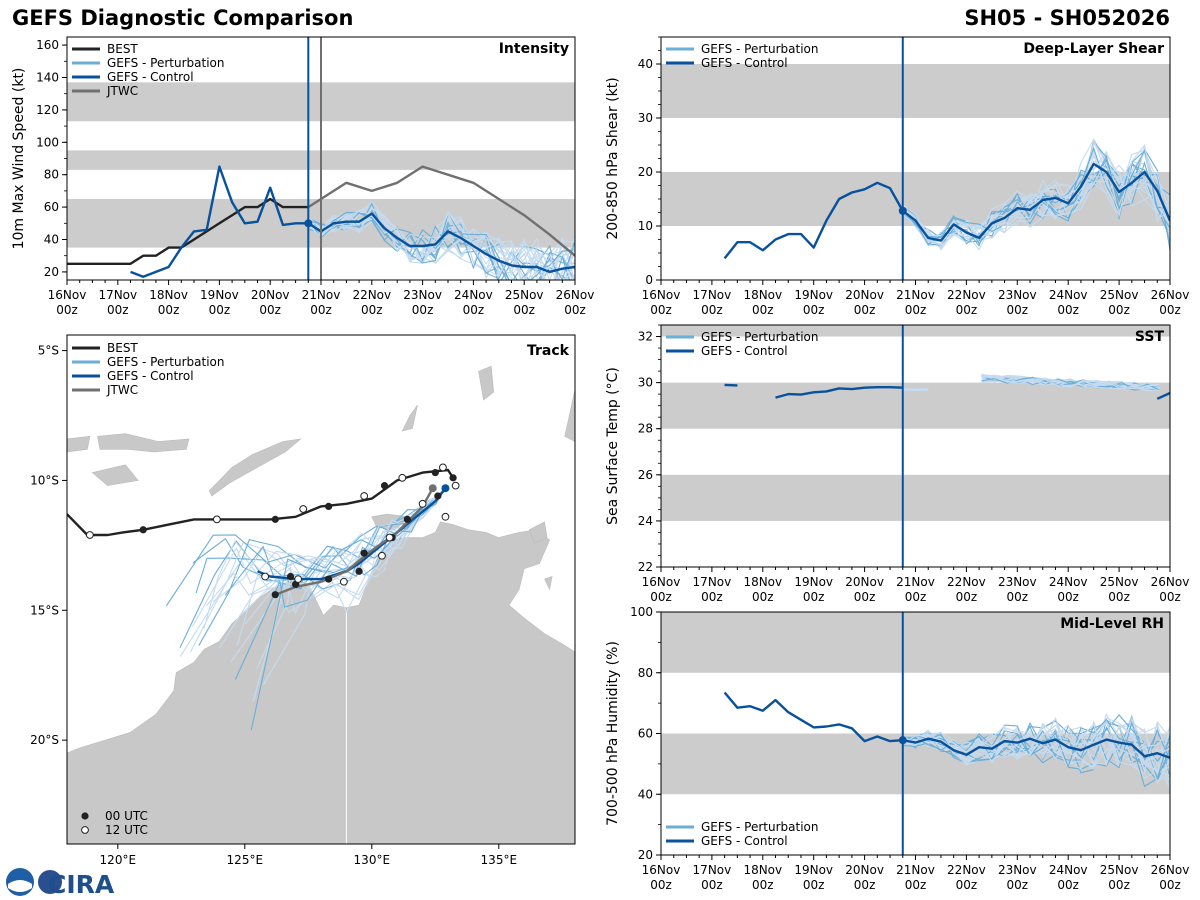 The height and width of the screenshot is (900, 1200). What do you see at coordinates (19, 159) in the screenshot?
I see `y-axis-label: 10m Max Wind Speed (kt)` at bounding box center [19, 159].